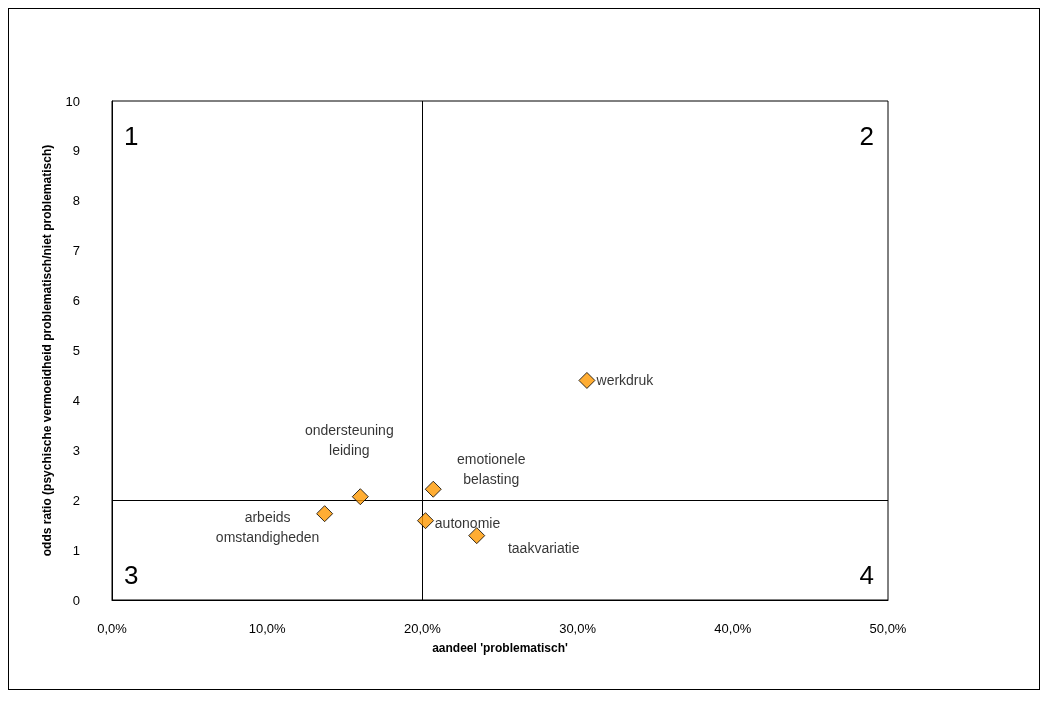 The image size is (1052, 704). Describe the element at coordinates (47, 350) in the screenshot. I see `y-axis-title: odds ratio (psychische vermoeidheid problematisch/niet problematisch)` at that location.